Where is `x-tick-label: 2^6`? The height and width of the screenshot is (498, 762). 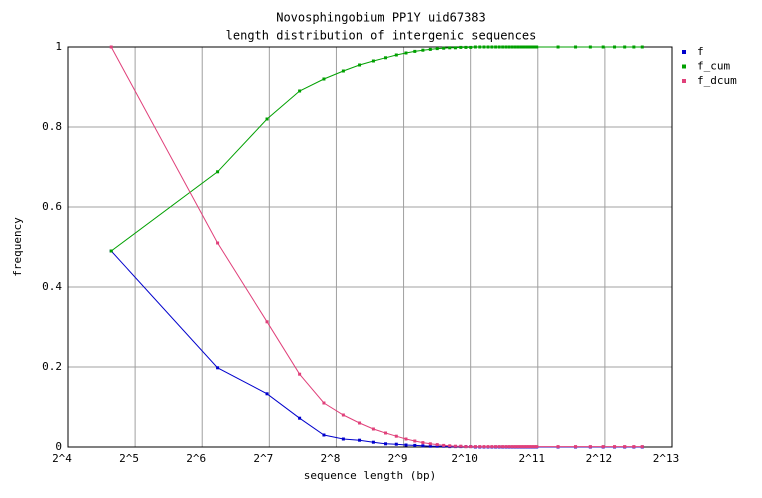 x-tick-label: 2^6 is located at coordinates (196, 458).